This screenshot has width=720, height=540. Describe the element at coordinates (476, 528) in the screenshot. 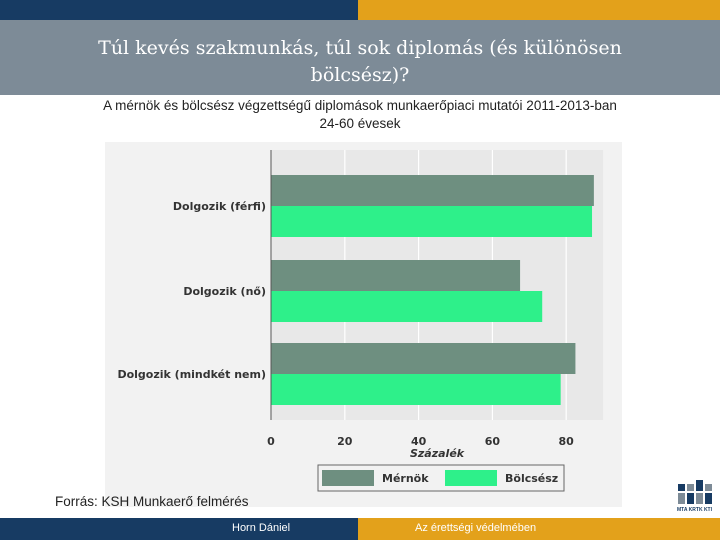

I see `footer-slogan: Az érettségi védelmében` at that location.